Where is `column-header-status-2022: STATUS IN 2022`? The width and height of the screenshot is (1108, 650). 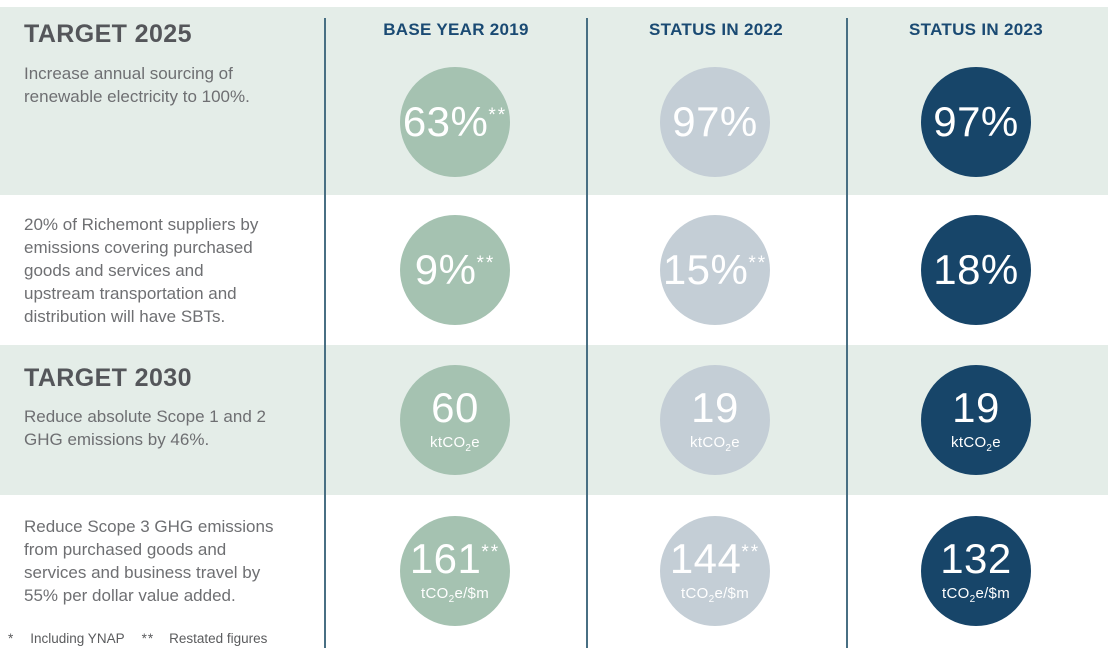 column-header-status-2022: STATUS IN 2022 is located at coordinates (716, 29).